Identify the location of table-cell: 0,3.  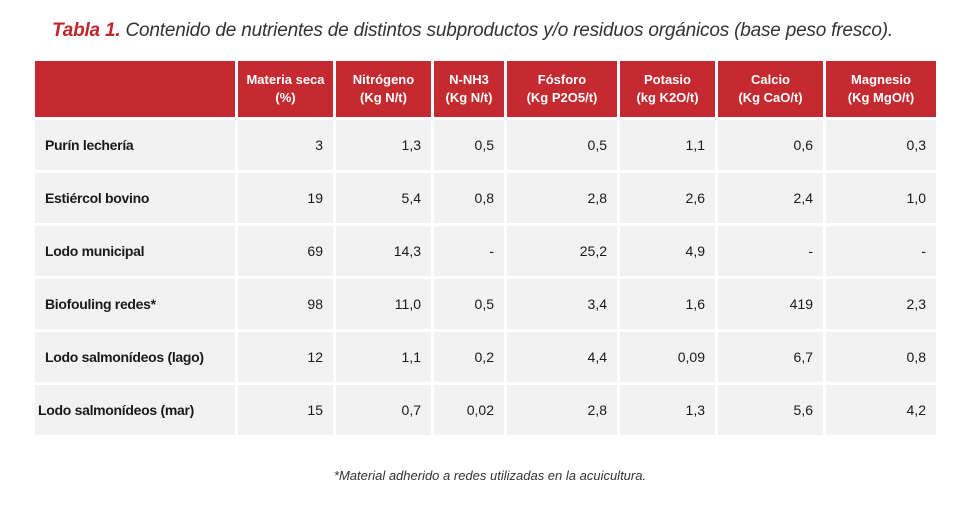
(881, 145).